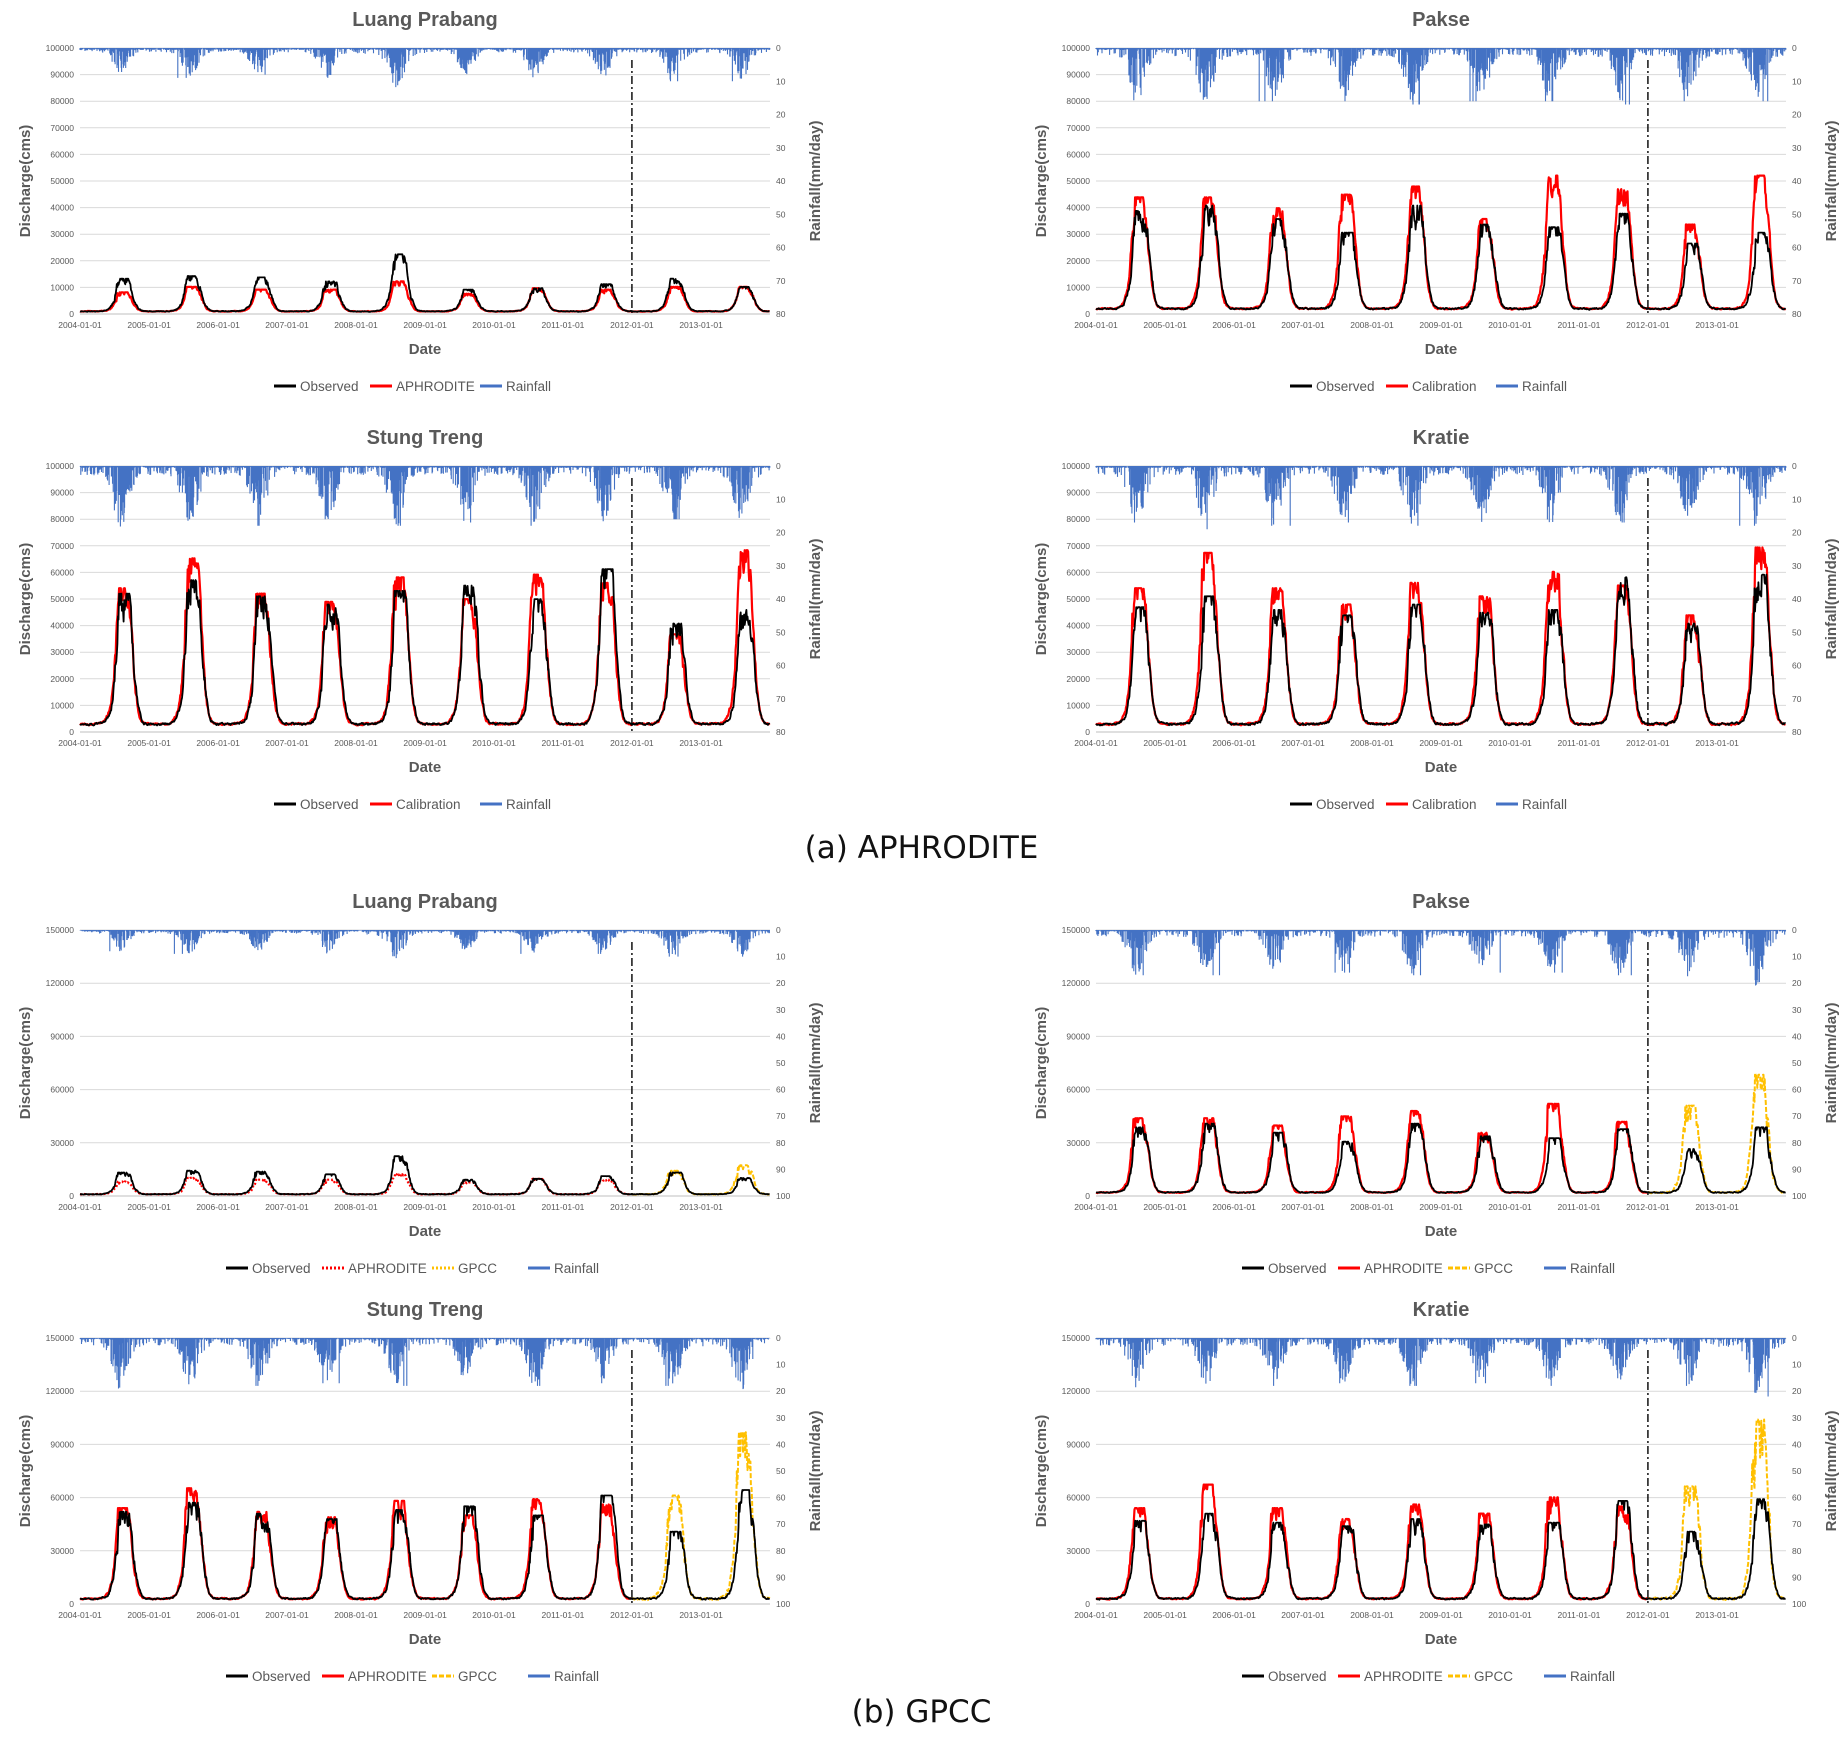 This screenshot has width=1843, height=1756. What do you see at coordinates (1441, 767) in the screenshot?
I see `x-axis-label: Date` at bounding box center [1441, 767].